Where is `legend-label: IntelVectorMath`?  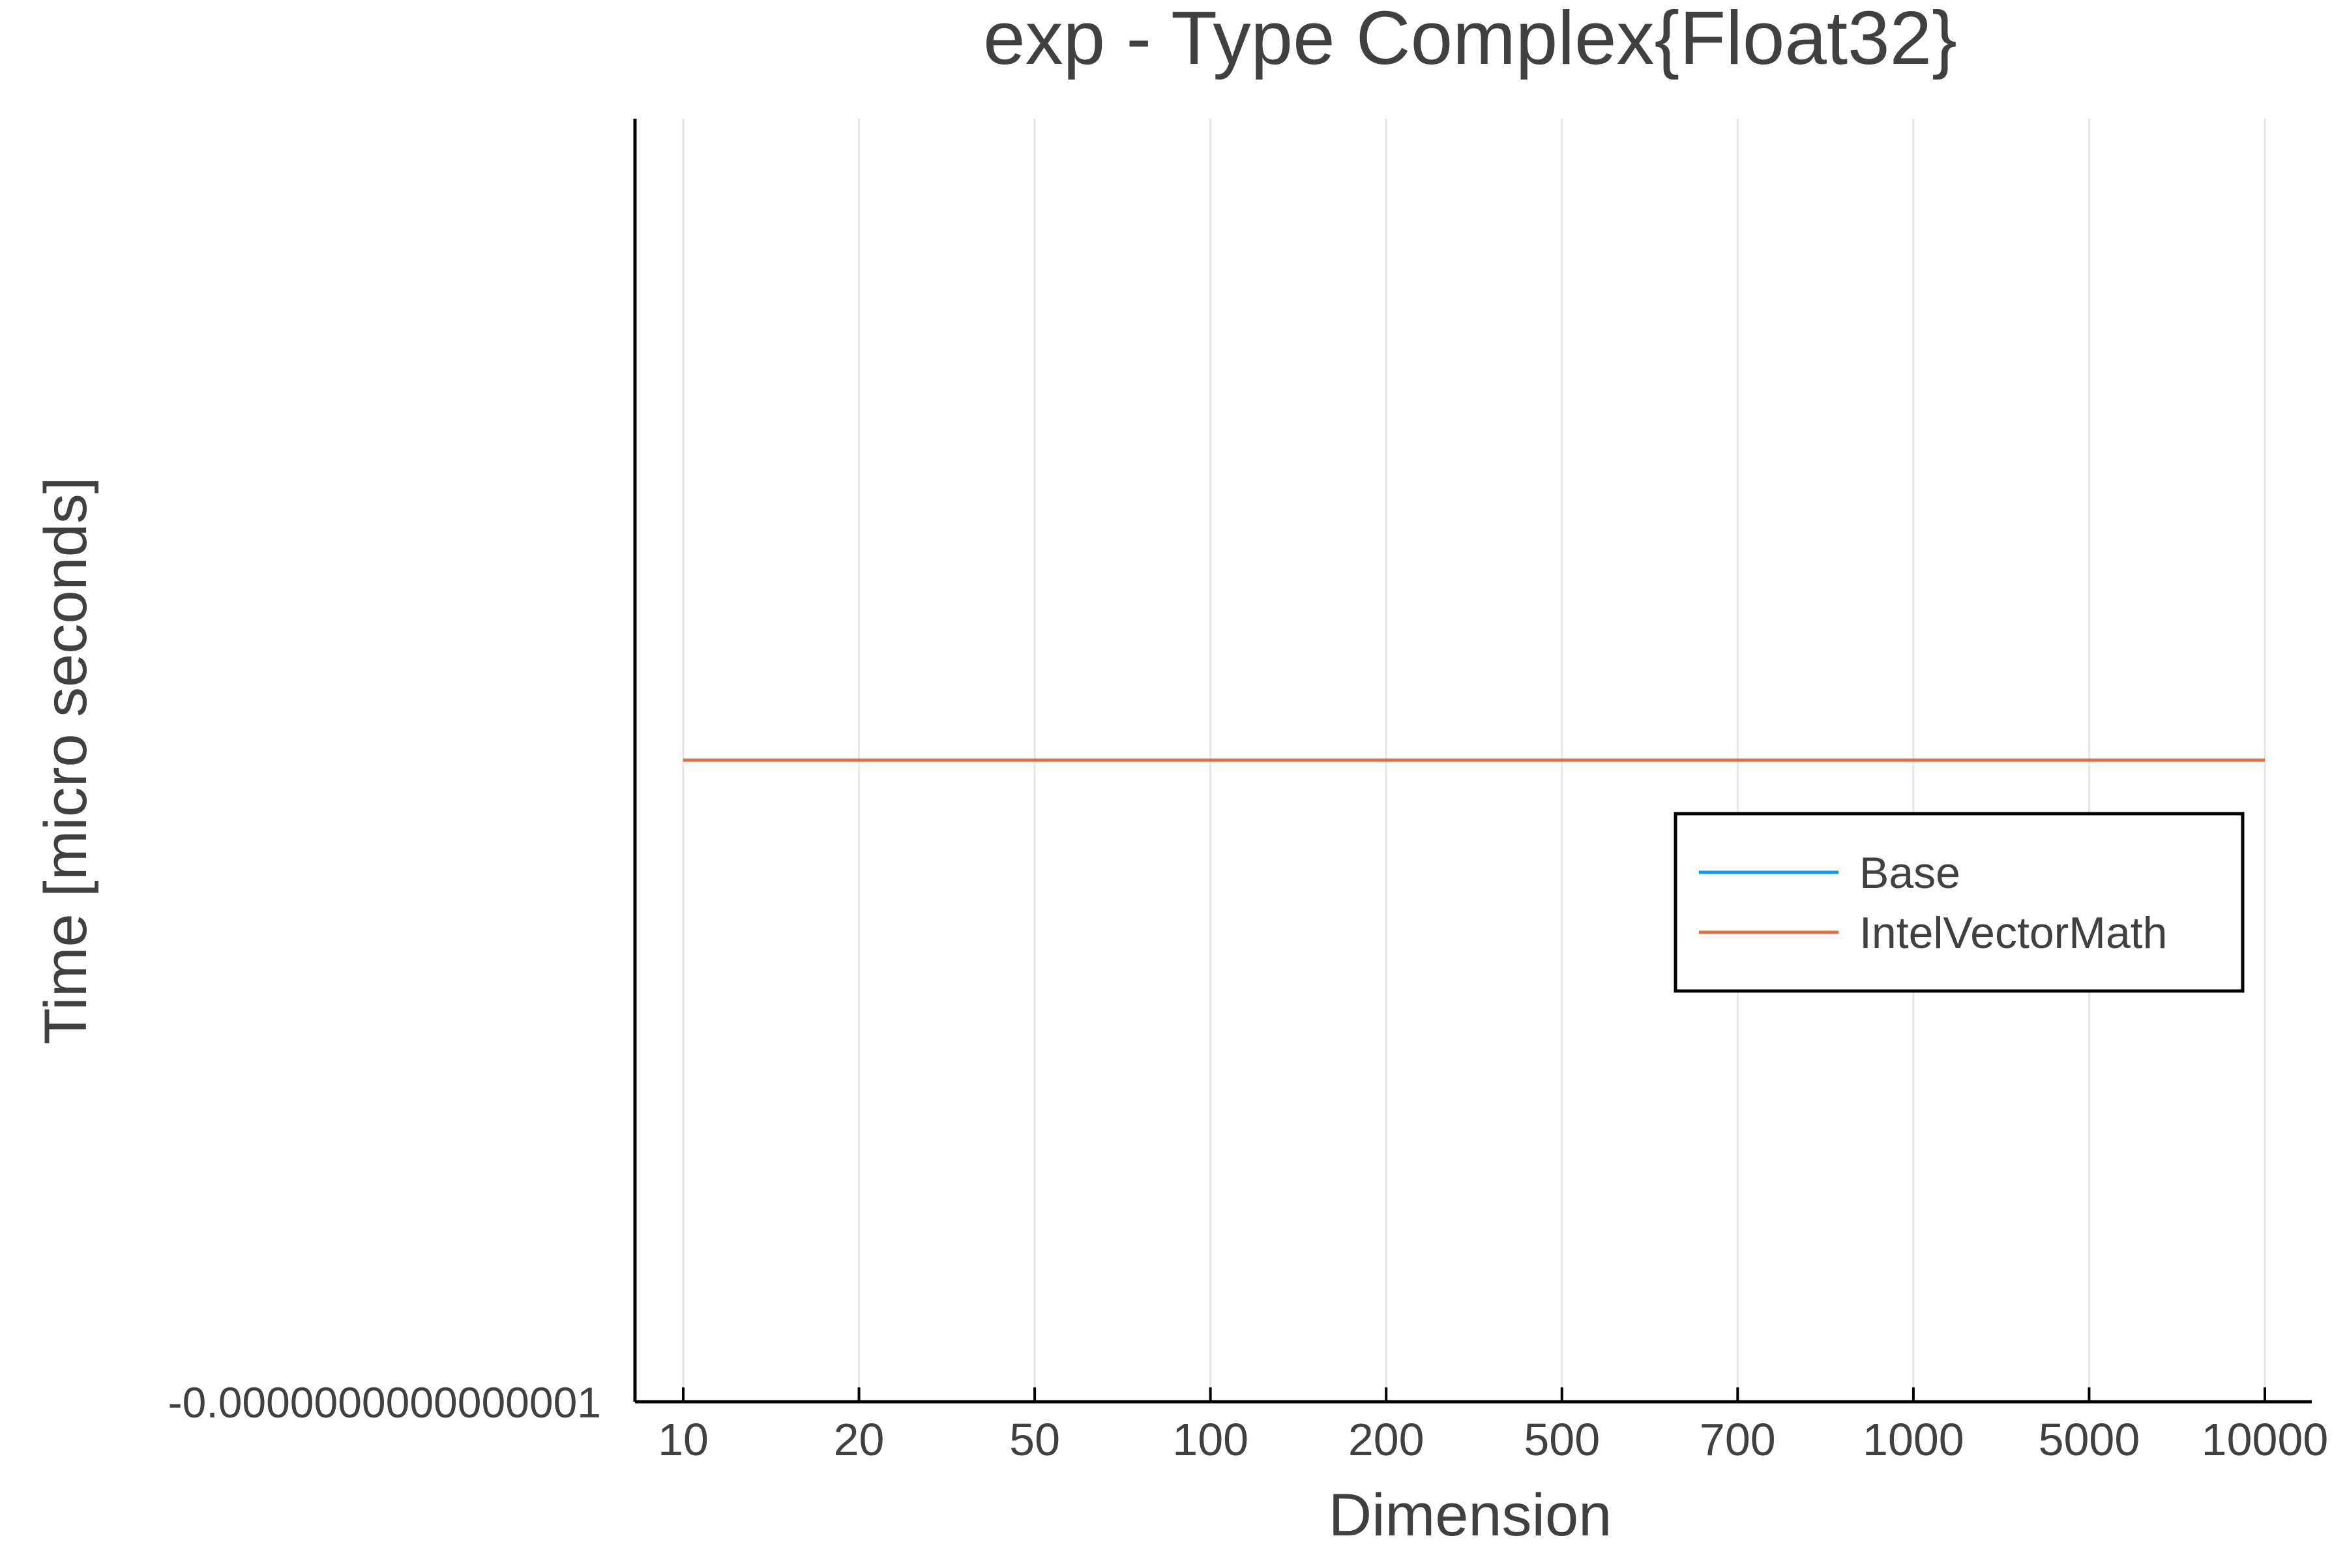 legend-label: IntelVectorMath is located at coordinates (2013, 933).